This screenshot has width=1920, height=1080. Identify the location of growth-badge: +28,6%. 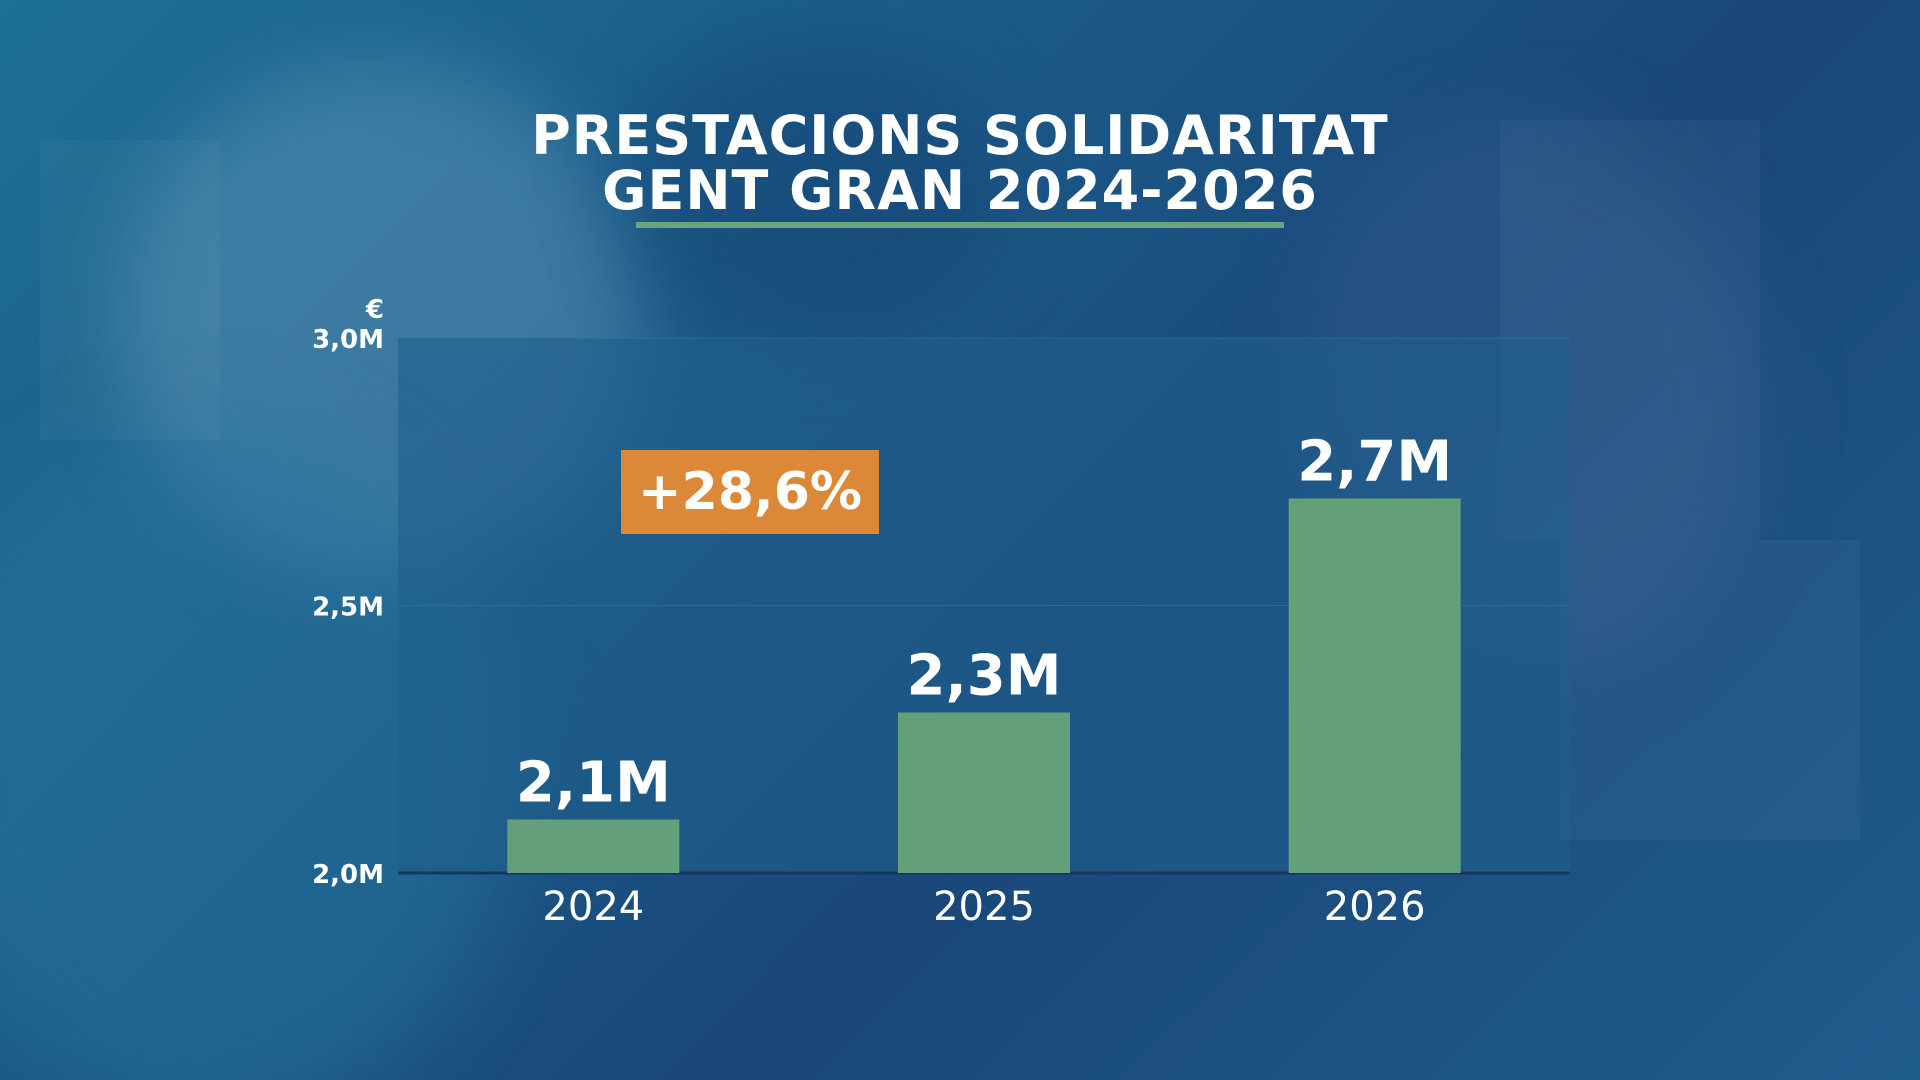
(750, 492).